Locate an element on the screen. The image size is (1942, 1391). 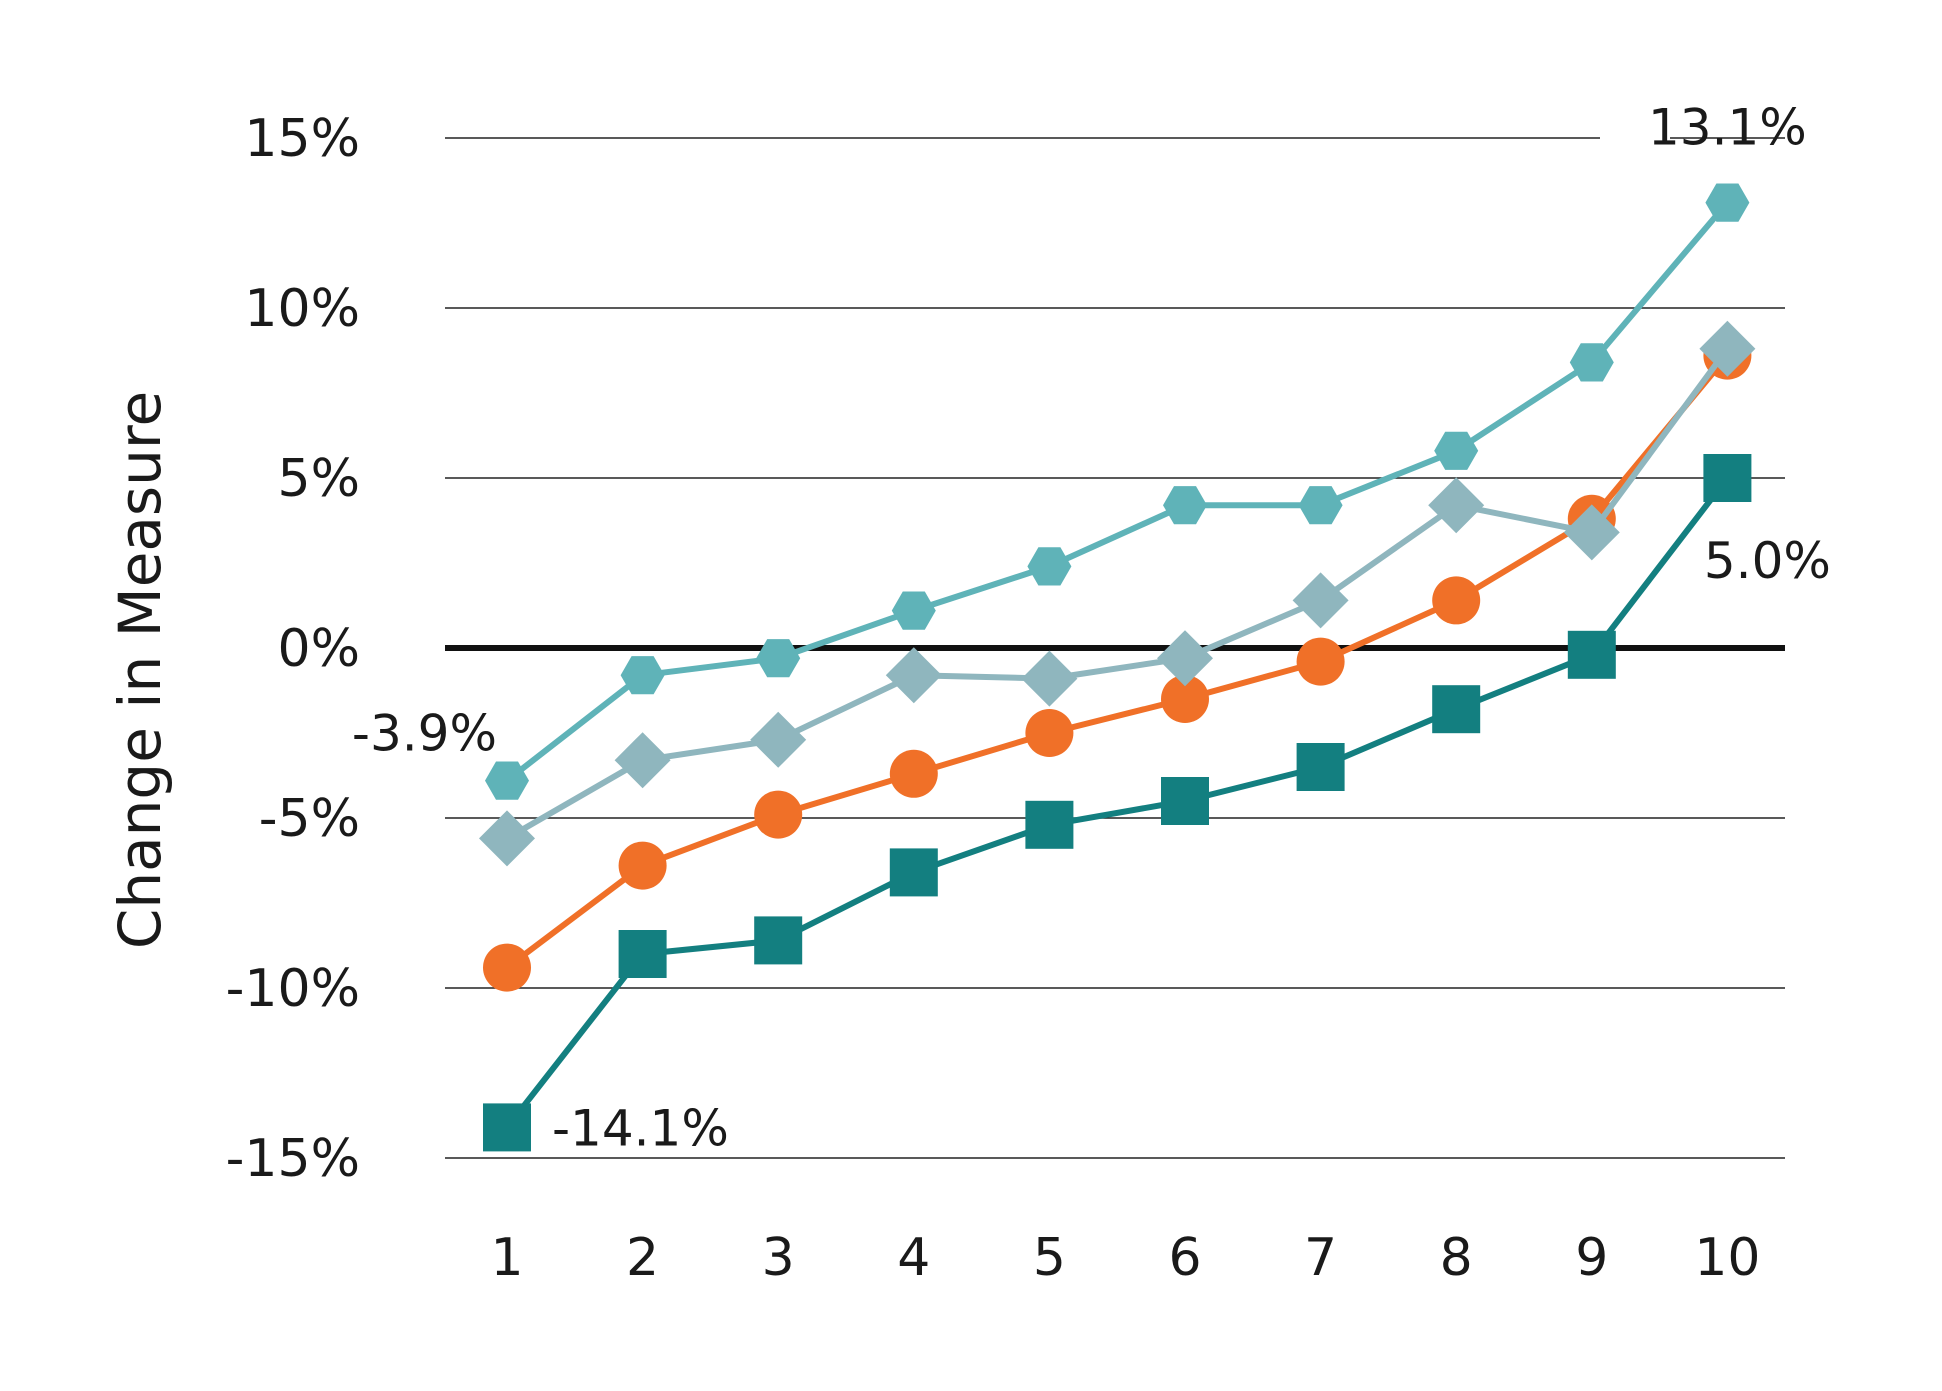
x-axis-ticks: 1 2 3 4 5 6 7 8 9 10 is located at coordinates (1125, 1258).